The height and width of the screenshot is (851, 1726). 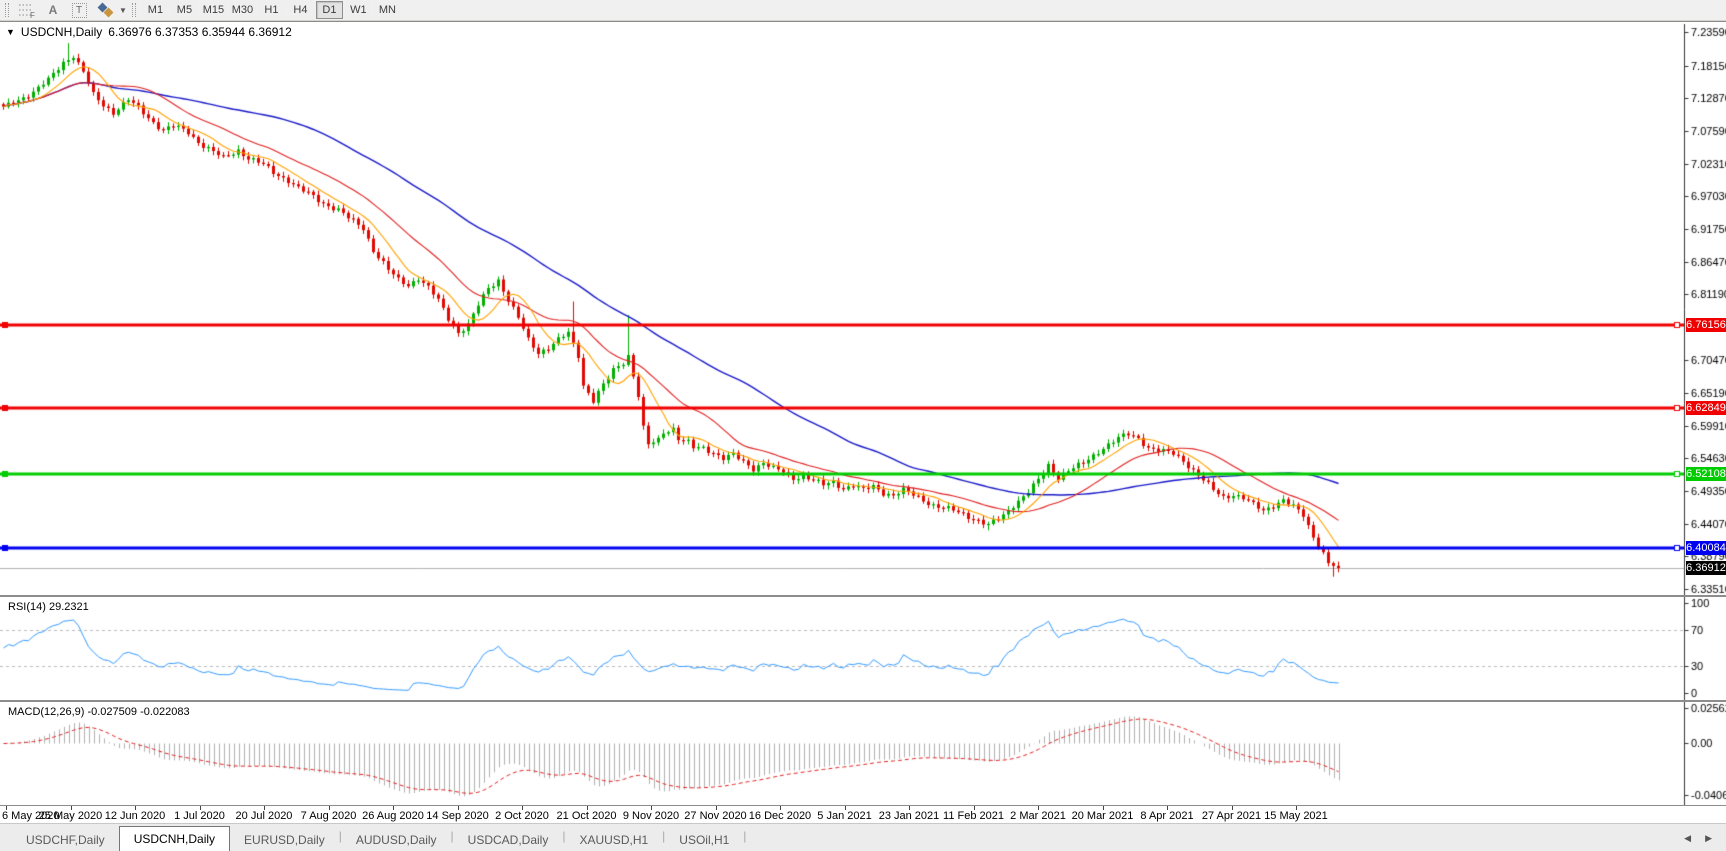 What do you see at coordinates (909, 816) in the screenshot?
I see `date-label: 23 Jan 2021` at bounding box center [909, 816].